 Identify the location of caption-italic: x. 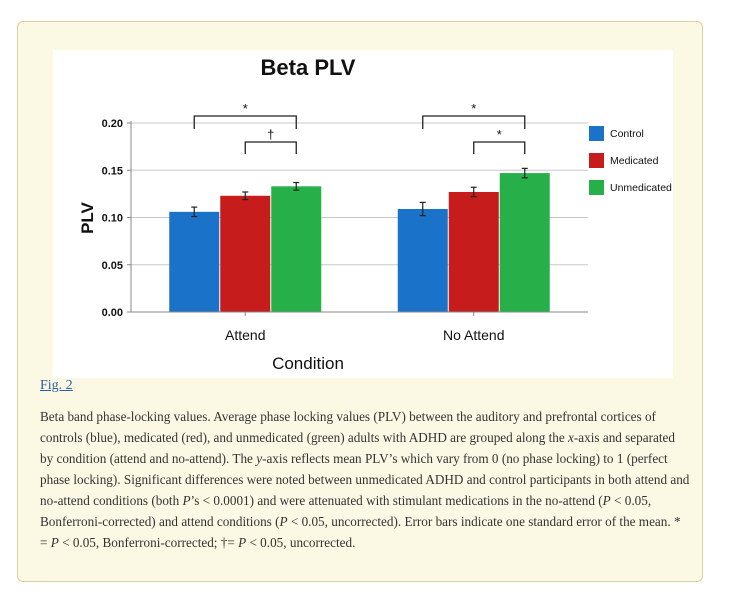
(571, 437).